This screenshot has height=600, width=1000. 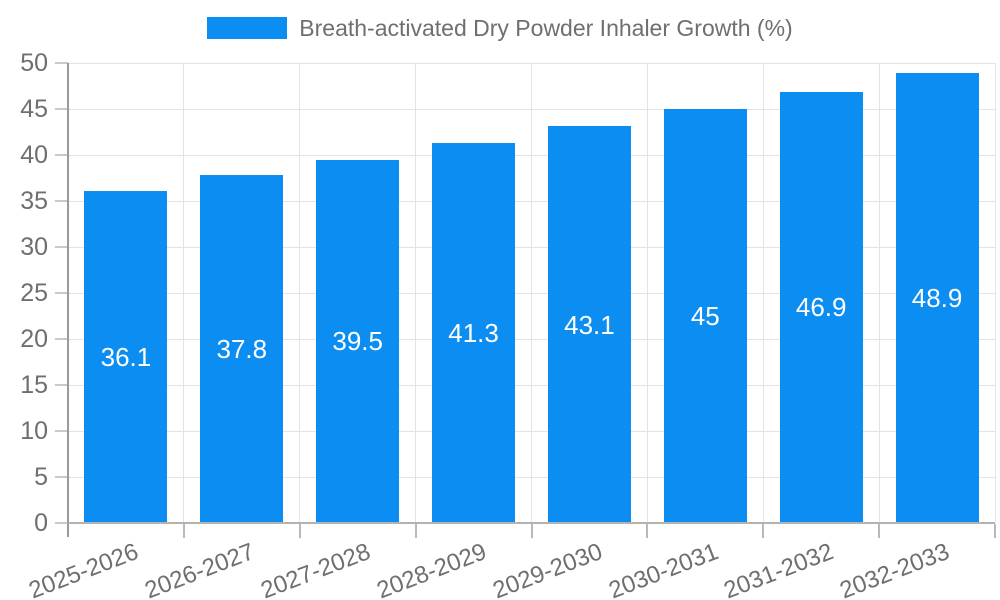 What do you see at coordinates (34, 339) in the screenshot?
I see `y-axis-tick-label: 20` at bounding box center [34, 339].